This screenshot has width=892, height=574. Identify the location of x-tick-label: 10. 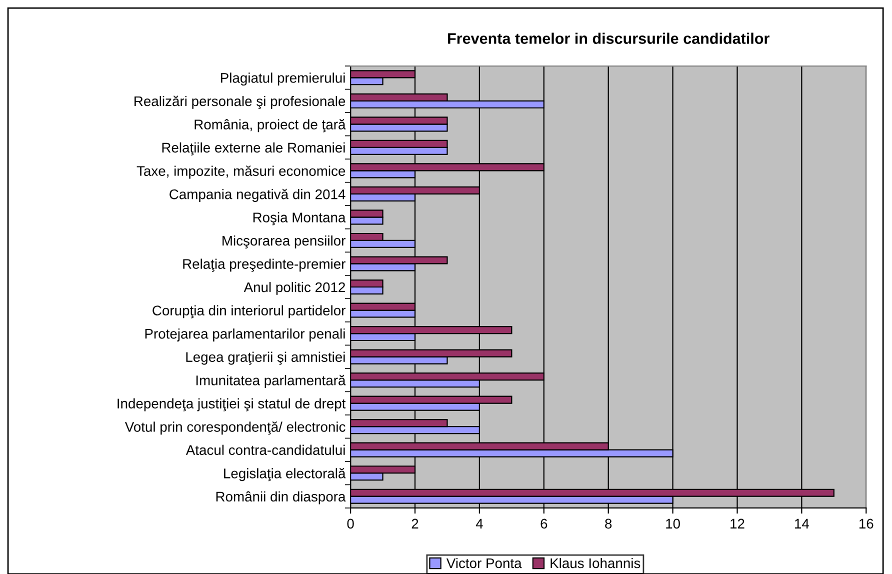
(673, 523).